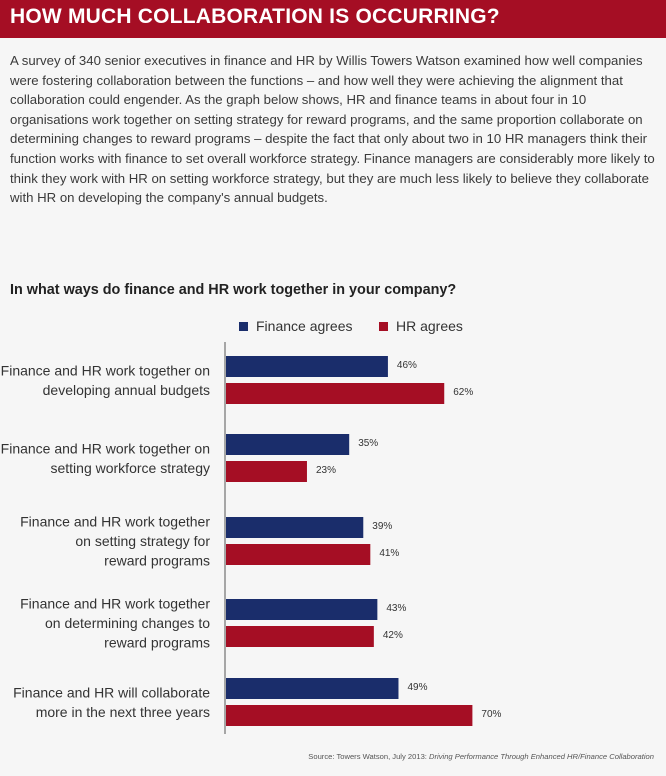  What do you see at coordinates (383, 326) in the screenshot?
I see `legend-swatch-hr` at bounding box center [383, 326].